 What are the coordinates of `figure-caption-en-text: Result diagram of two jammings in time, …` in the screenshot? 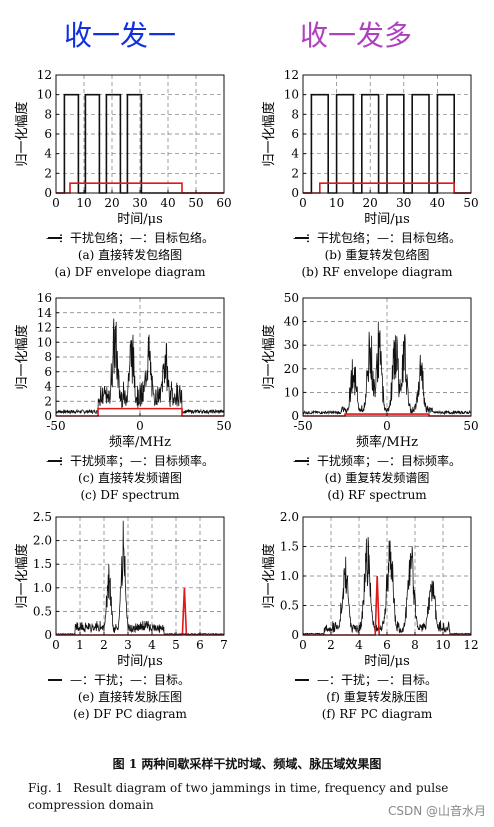 It's located at (238, 796).